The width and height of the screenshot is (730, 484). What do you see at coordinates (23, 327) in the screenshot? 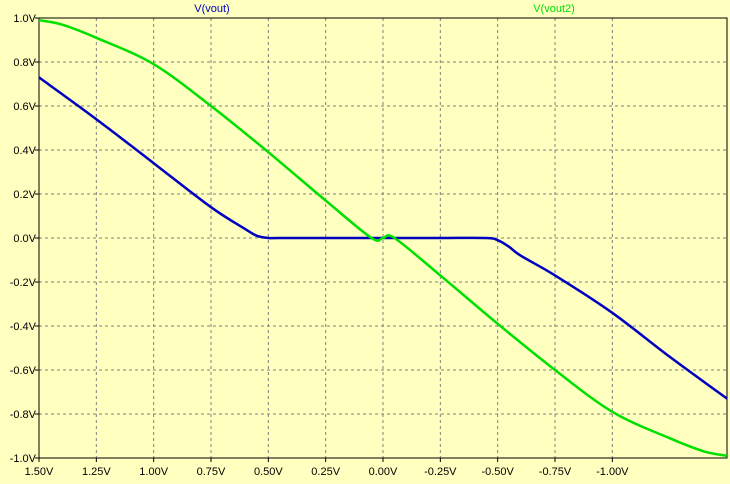
I see `y-tick-label: -0.4V` at bounding box center [23, 327].